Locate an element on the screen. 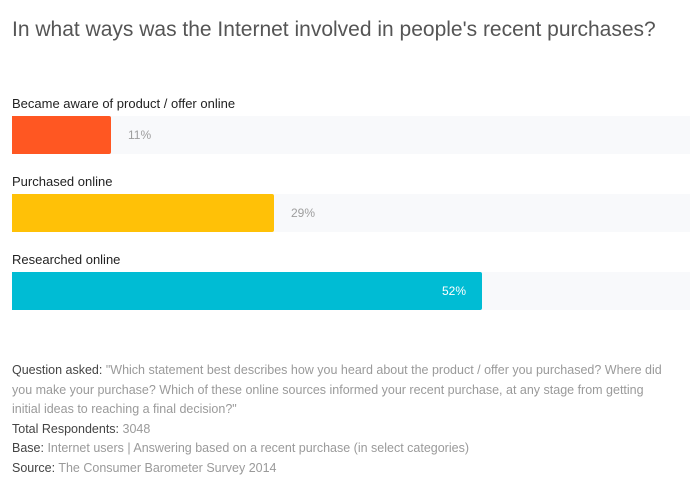 Image resolution: width=690 pixels, height=480 pixels. bar-track: 52% is located at coordinates (351, 291).